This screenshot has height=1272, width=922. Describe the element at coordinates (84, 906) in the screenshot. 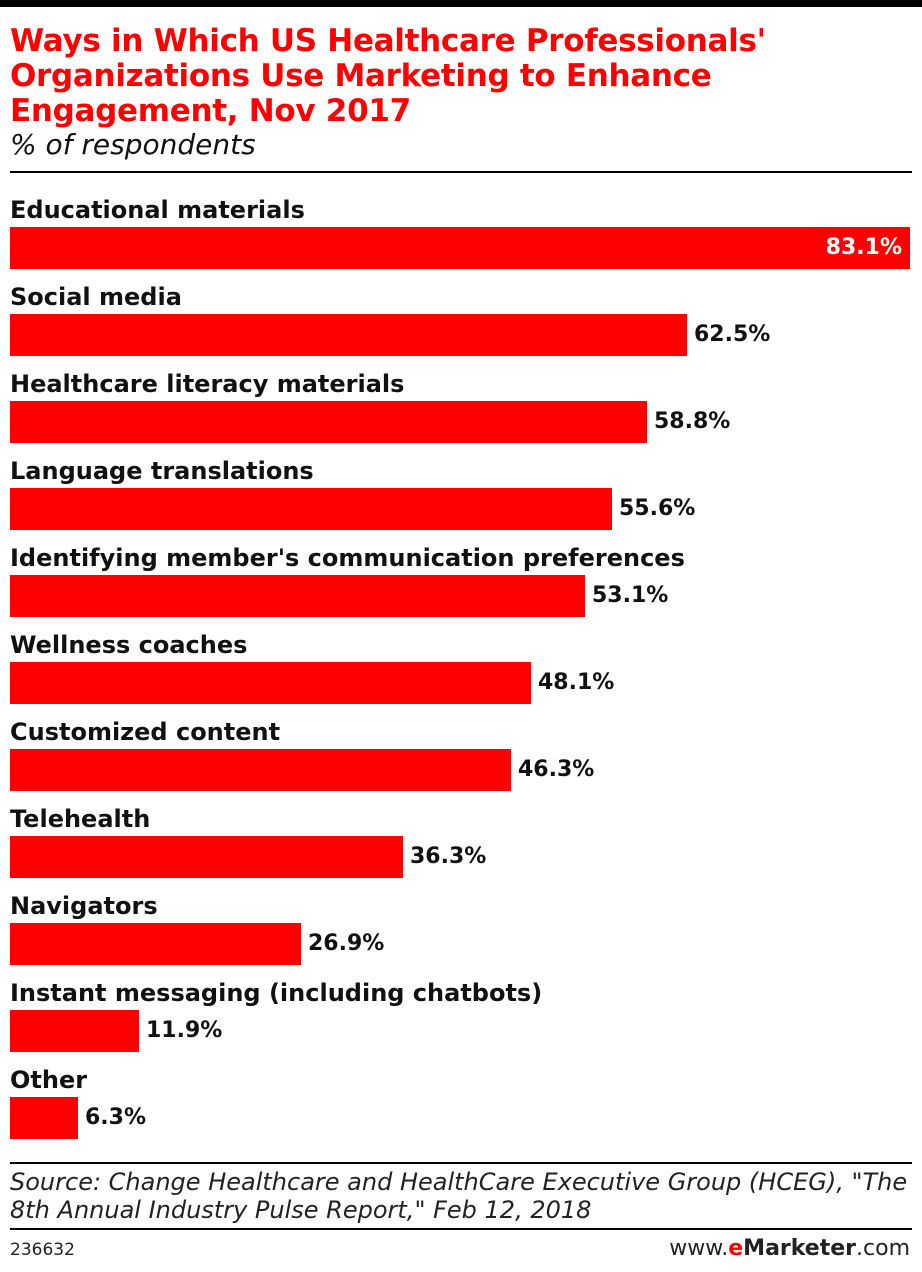

I see `category-label: Navigators` at that location.